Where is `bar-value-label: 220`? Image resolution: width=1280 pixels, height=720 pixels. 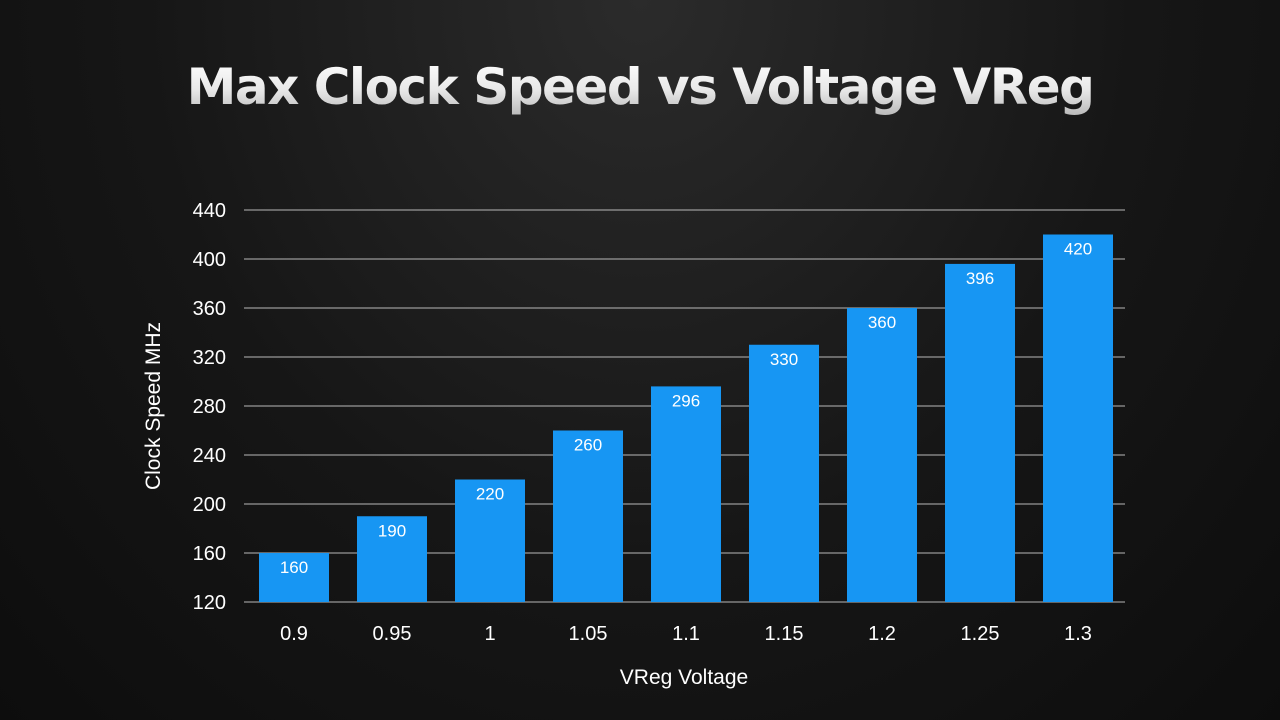
bar-value-label: 220 is located at coordinates (490, 494).